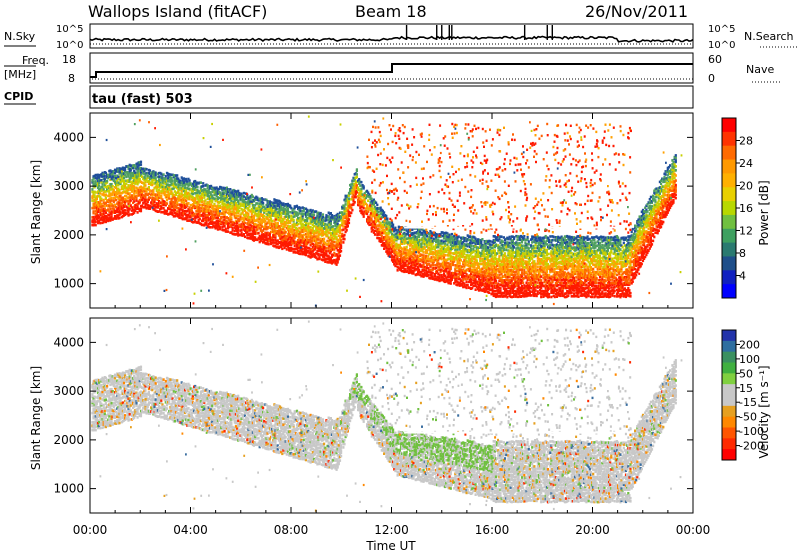  I want to click on freq-left-tick-top: 18, so click(69, 59).